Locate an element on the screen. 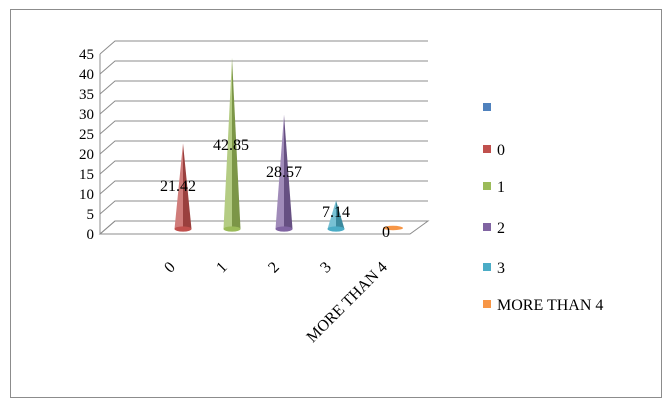  legend-label: 1 is located at coordinates (501, 187).